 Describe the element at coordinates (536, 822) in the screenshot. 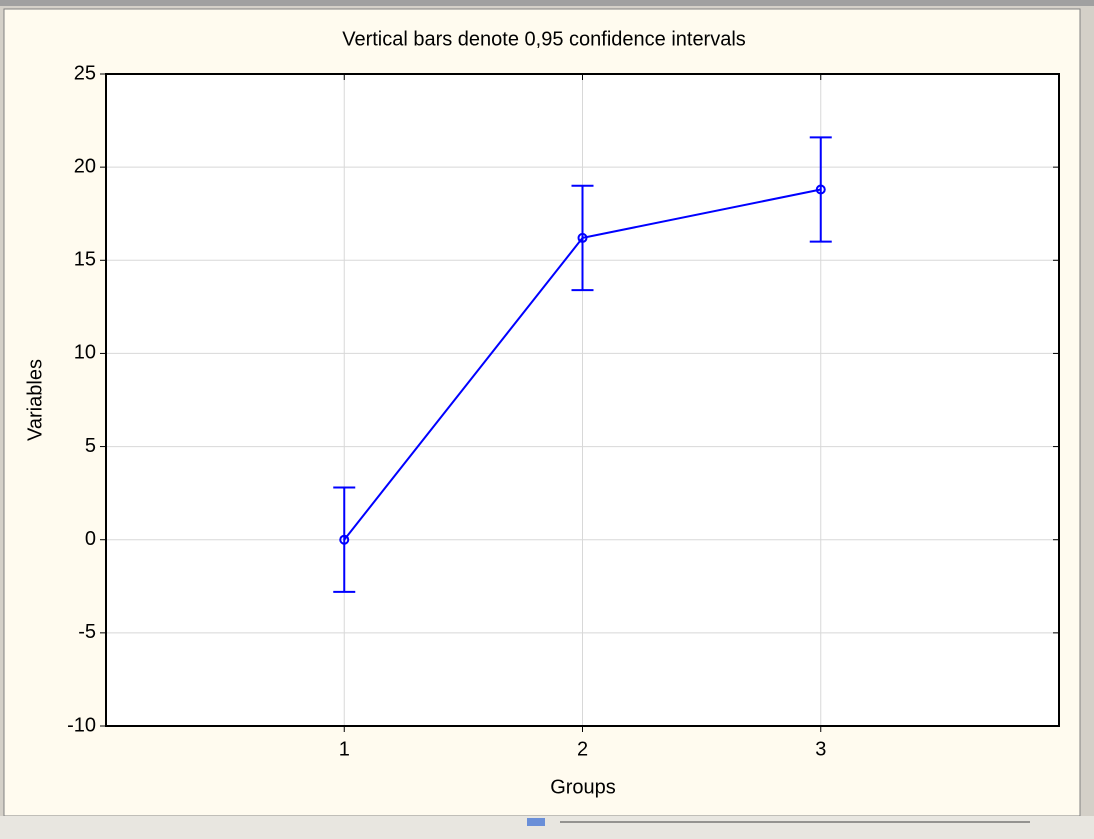

I see `scroll-thumb` at that location.